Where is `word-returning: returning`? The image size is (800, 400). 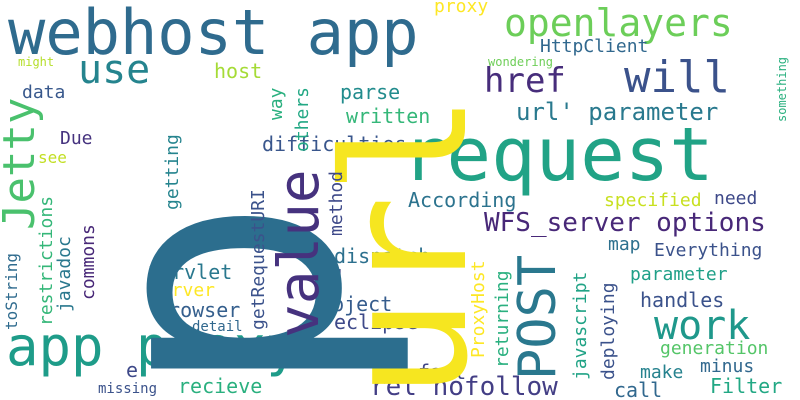
word-returning: returning is located at coordinates (503, 319).